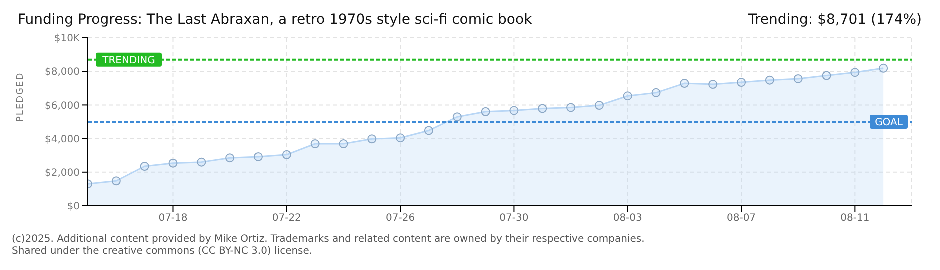 This screenshot has height=270, width=940. Describe the element at coordinates (287, 218) in the screenshot. I see `x-tick-label: 07-22` at that location.